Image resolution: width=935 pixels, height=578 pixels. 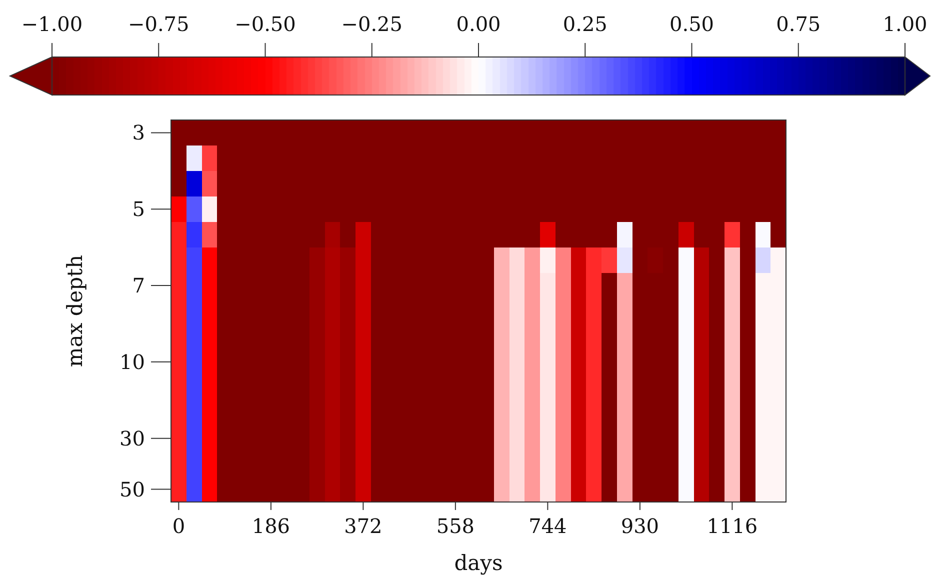 I want to click on color-bar-label: 0.00, so click(x=478, y=24).